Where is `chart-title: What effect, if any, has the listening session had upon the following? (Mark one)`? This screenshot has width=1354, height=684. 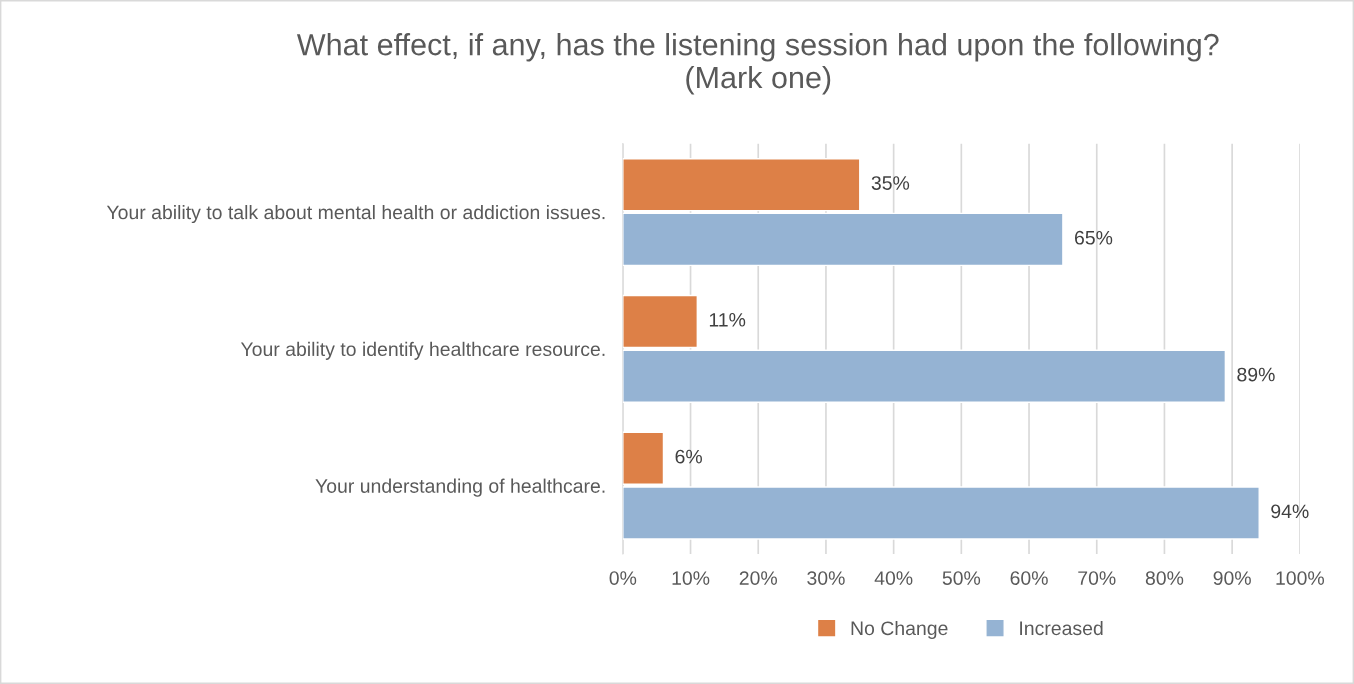 chart-title: What effect, if any, has the listening session had upon the following? (Mark one) is located at coordinates (757, 64).